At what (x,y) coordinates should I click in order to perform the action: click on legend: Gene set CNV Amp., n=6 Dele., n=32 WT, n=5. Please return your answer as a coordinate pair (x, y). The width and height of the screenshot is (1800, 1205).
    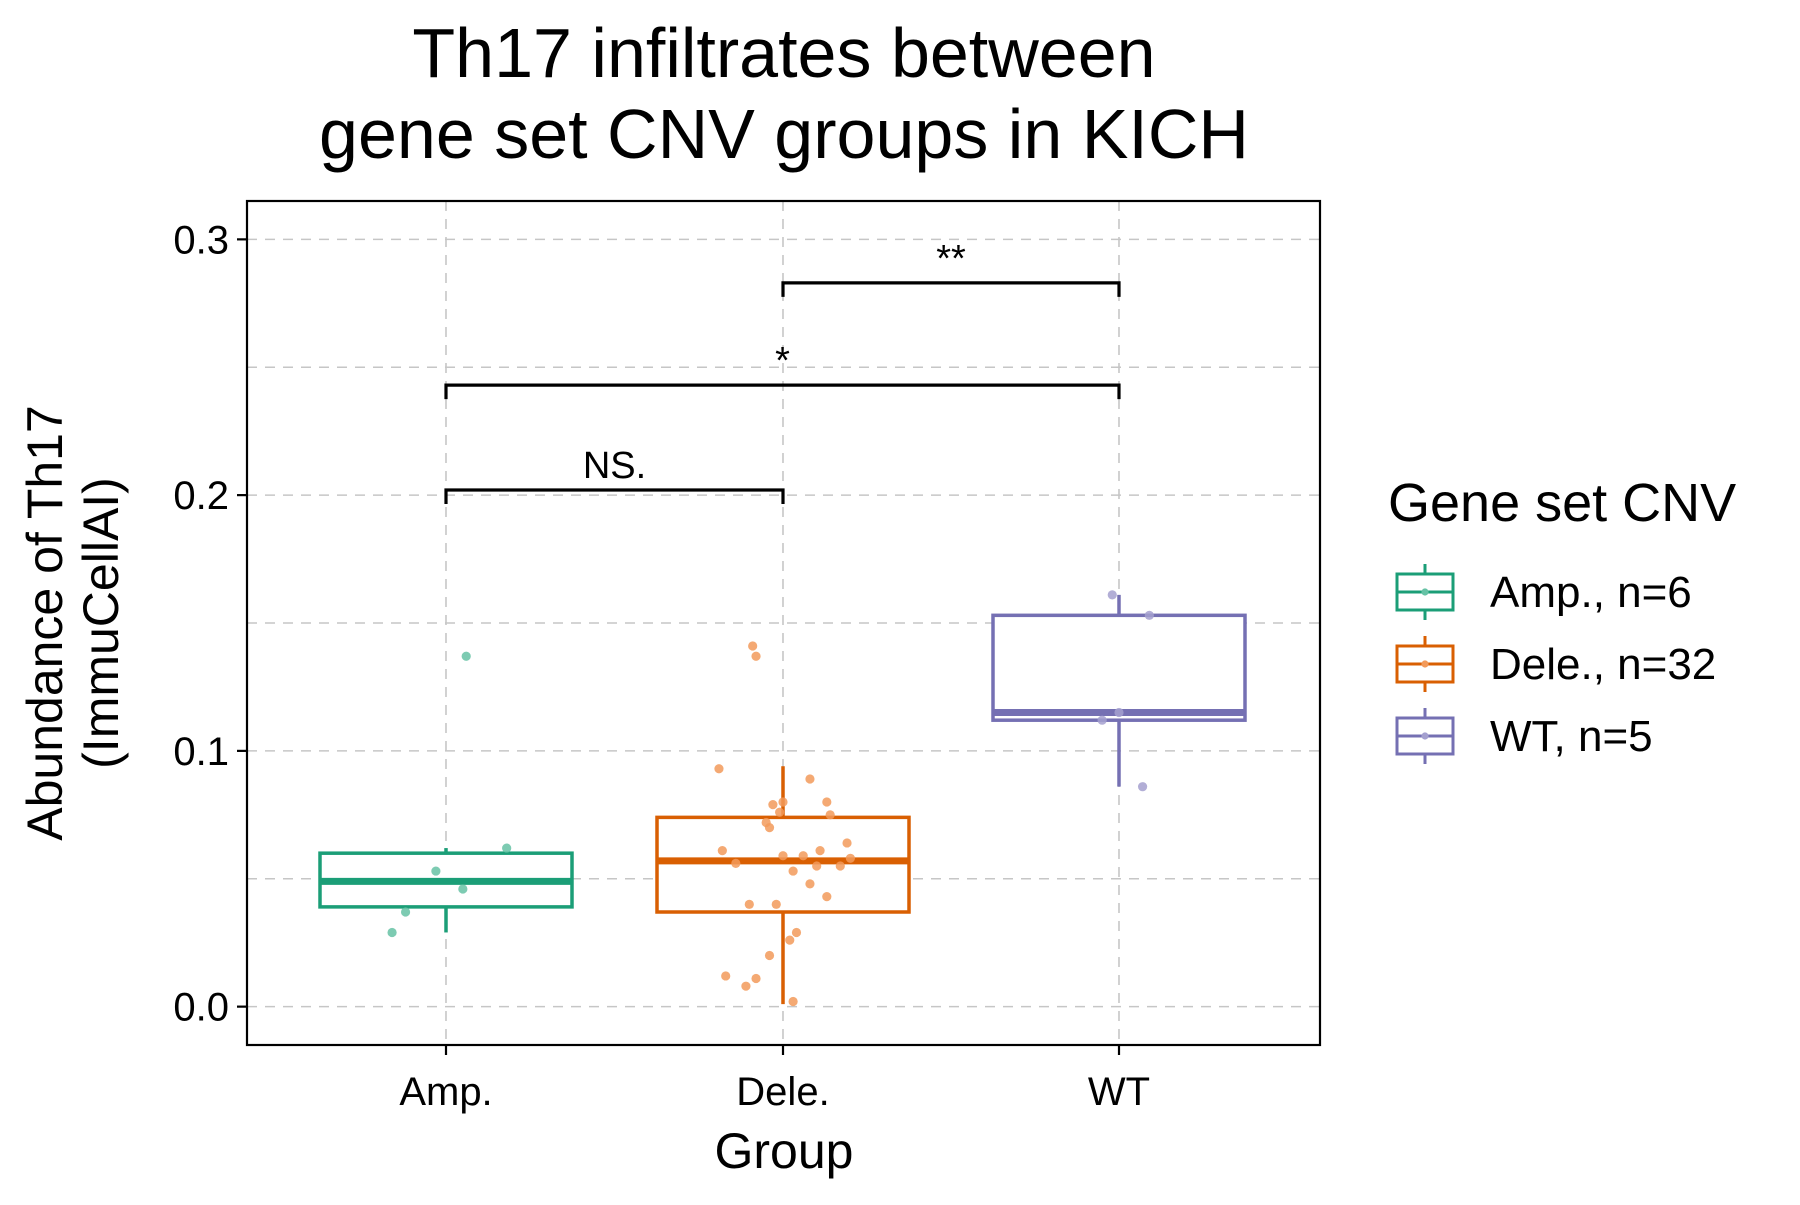
    Looking at the image, I should click on (1562, 618).